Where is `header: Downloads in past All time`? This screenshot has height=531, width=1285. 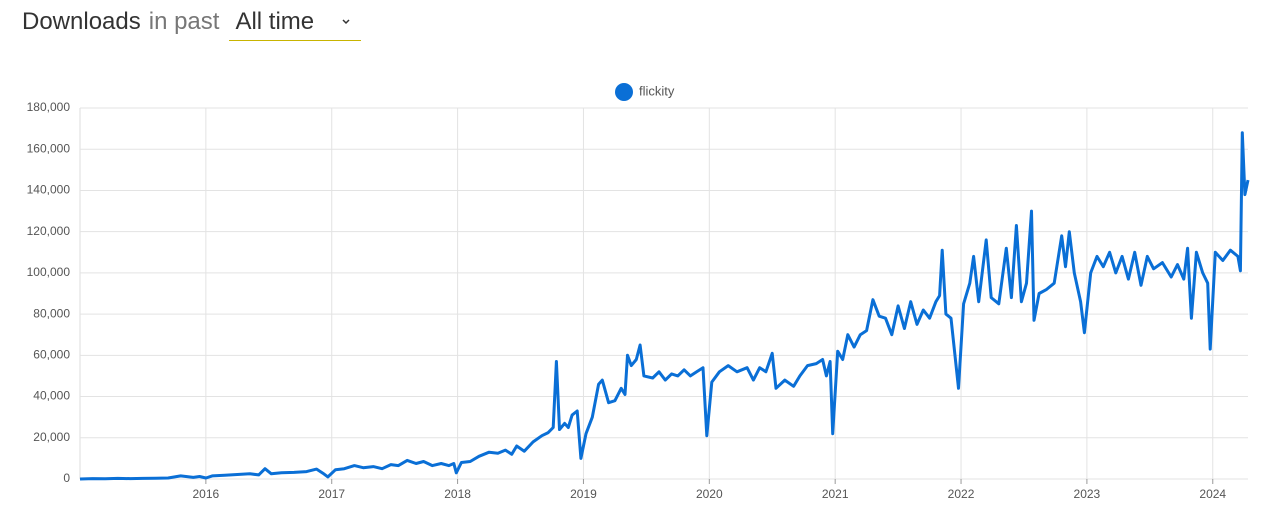 header: Downloads in past All time is located at coordinates (192, 24).